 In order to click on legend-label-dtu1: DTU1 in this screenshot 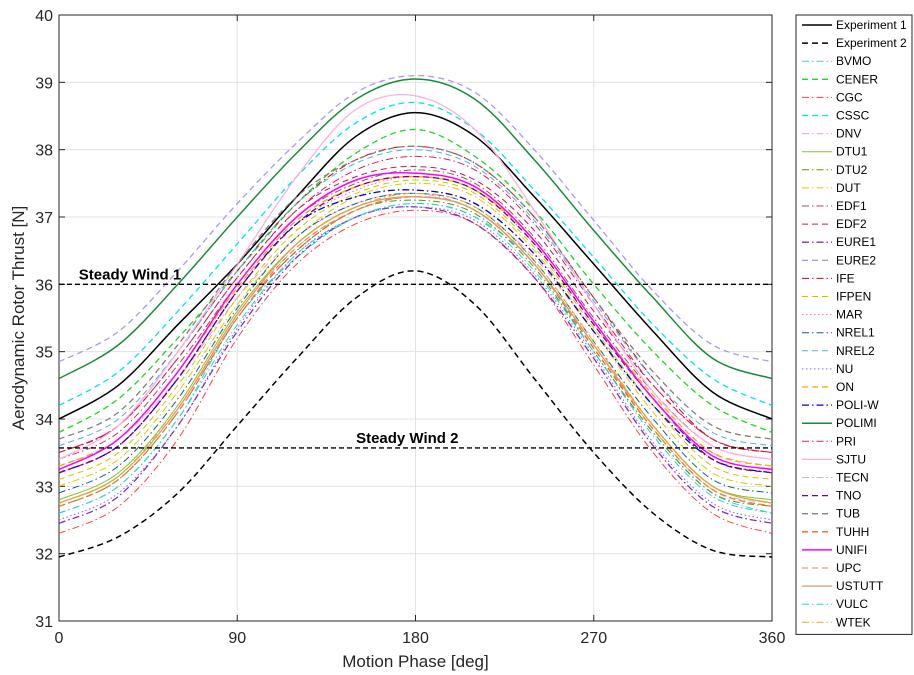, I will do `click(852, 152)`.